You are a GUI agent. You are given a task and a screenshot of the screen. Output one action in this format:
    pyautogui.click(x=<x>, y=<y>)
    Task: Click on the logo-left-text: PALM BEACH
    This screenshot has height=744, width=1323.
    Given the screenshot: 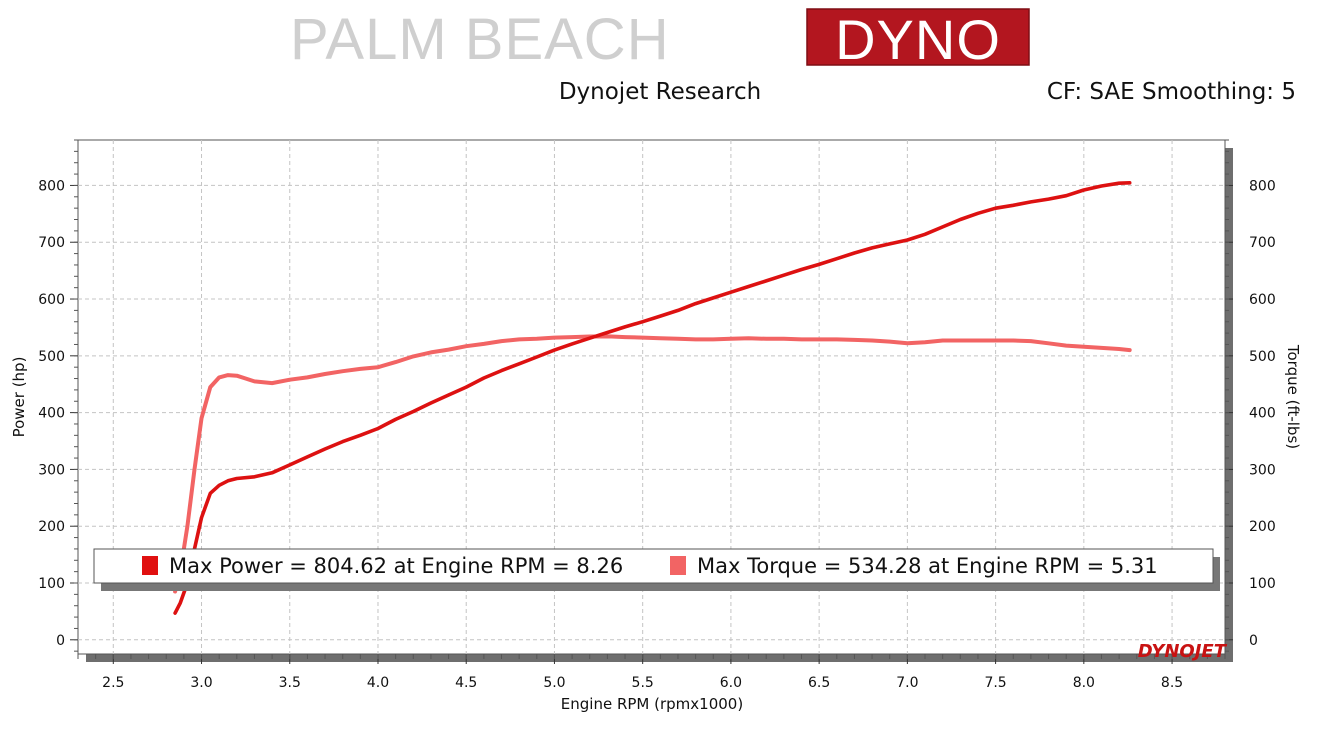 What is the action you would take?
    pyautogui.click(x=480, y=39)
    